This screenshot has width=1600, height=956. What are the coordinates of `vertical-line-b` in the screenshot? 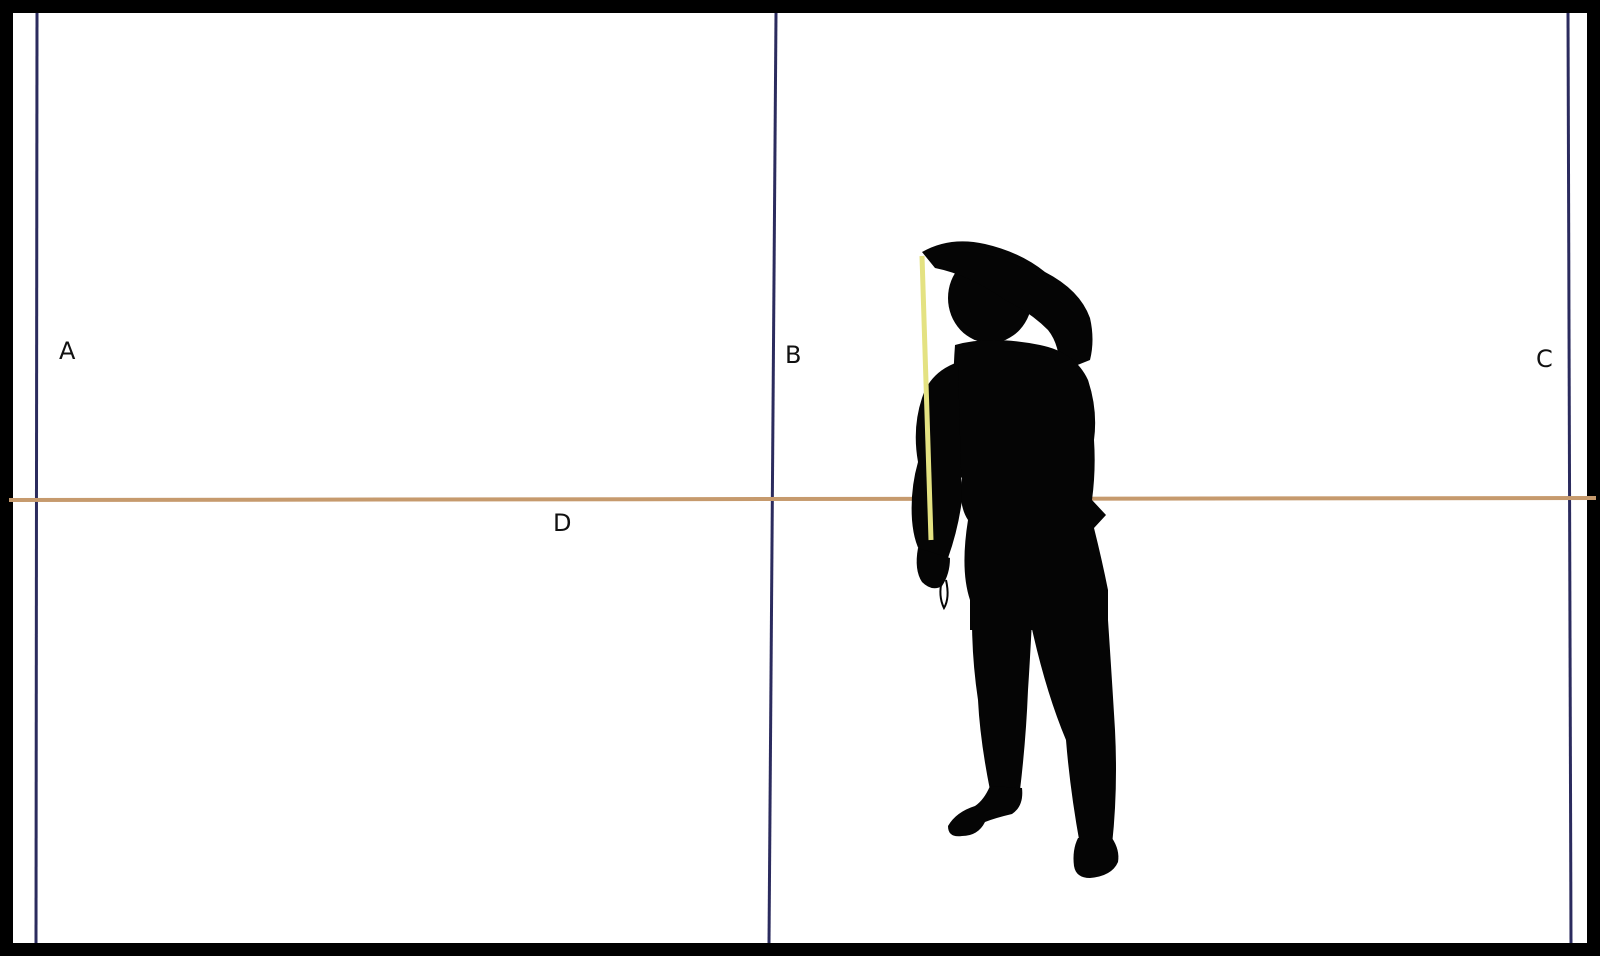 It's located at (772, 478).